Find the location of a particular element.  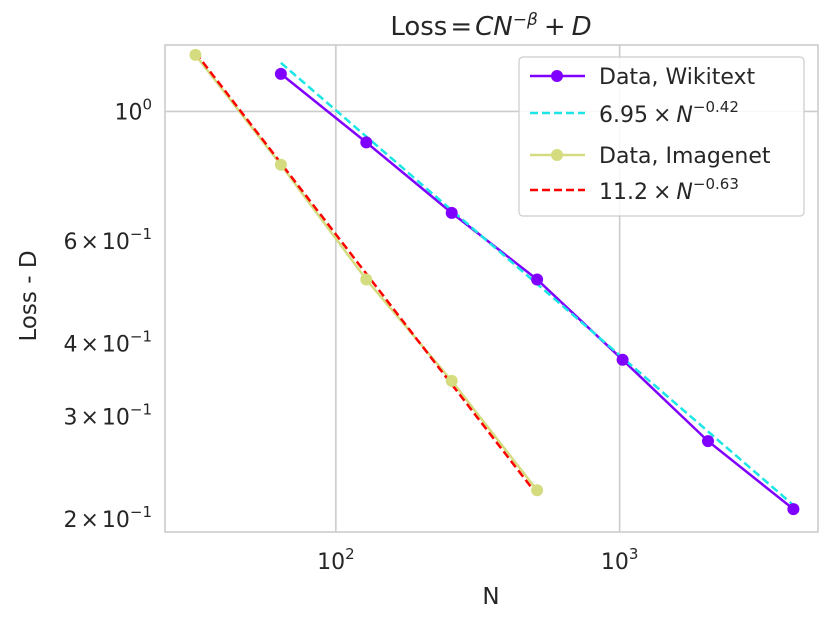

legend-label-wikitext-fit: 6.95 × N−0.42 is located at coordinates (669, 113).